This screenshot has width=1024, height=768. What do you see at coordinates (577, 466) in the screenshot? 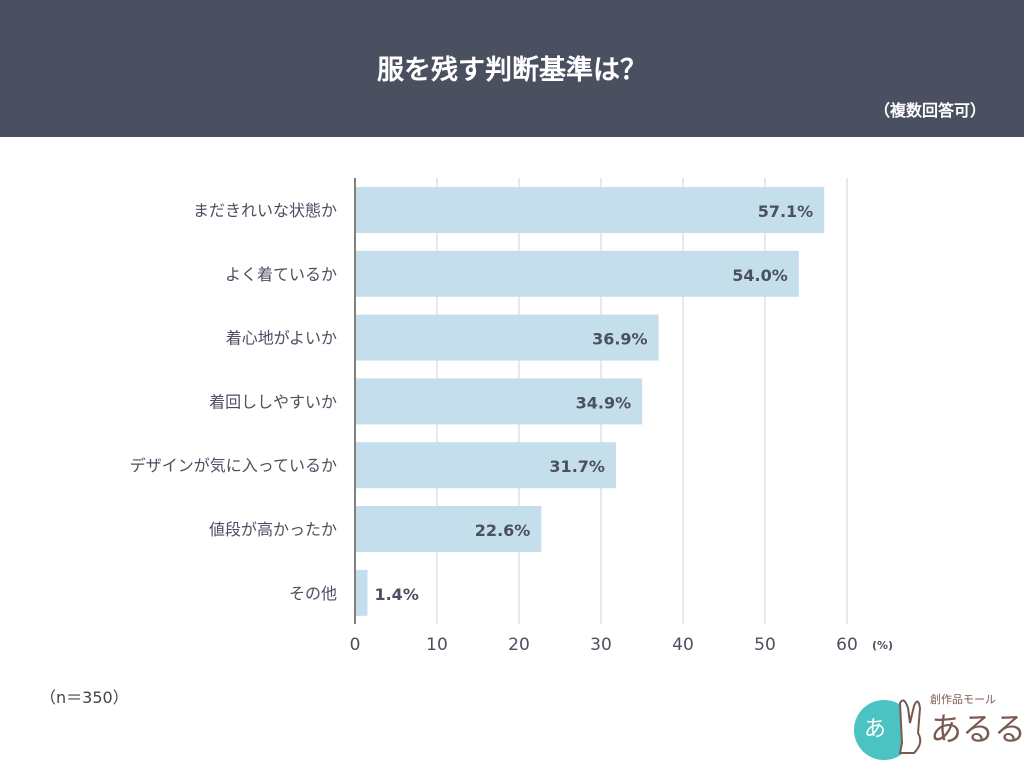
I see `data-label: 31.7%` at bounding box center [577, 466].